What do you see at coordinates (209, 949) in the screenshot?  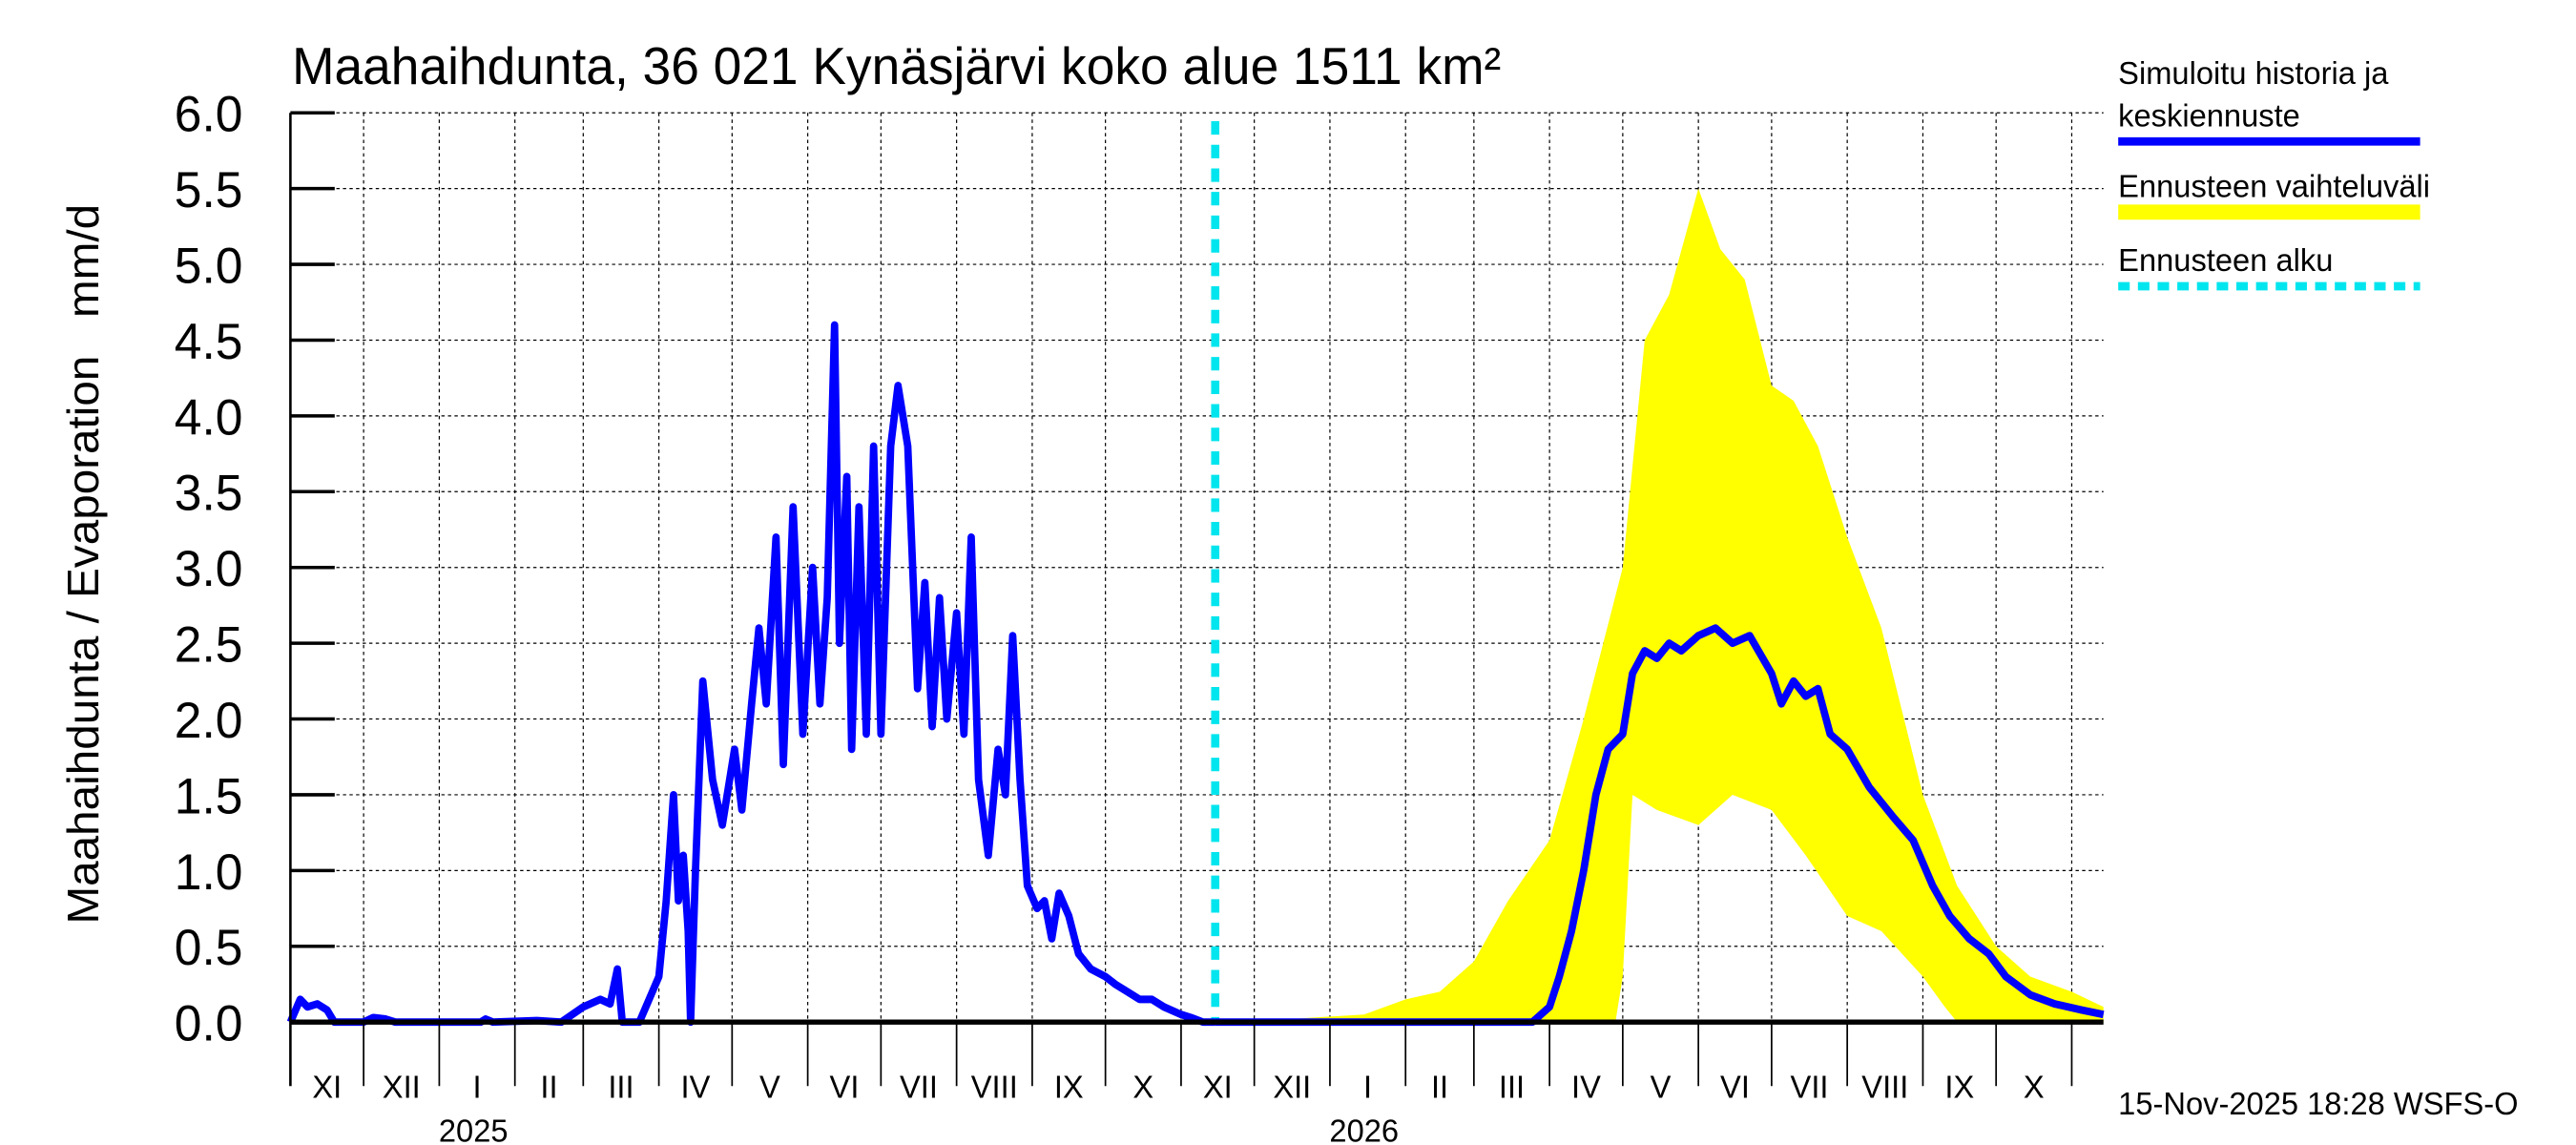 I see `y-tick-label: 0.5` at bounding box center [209, 949].